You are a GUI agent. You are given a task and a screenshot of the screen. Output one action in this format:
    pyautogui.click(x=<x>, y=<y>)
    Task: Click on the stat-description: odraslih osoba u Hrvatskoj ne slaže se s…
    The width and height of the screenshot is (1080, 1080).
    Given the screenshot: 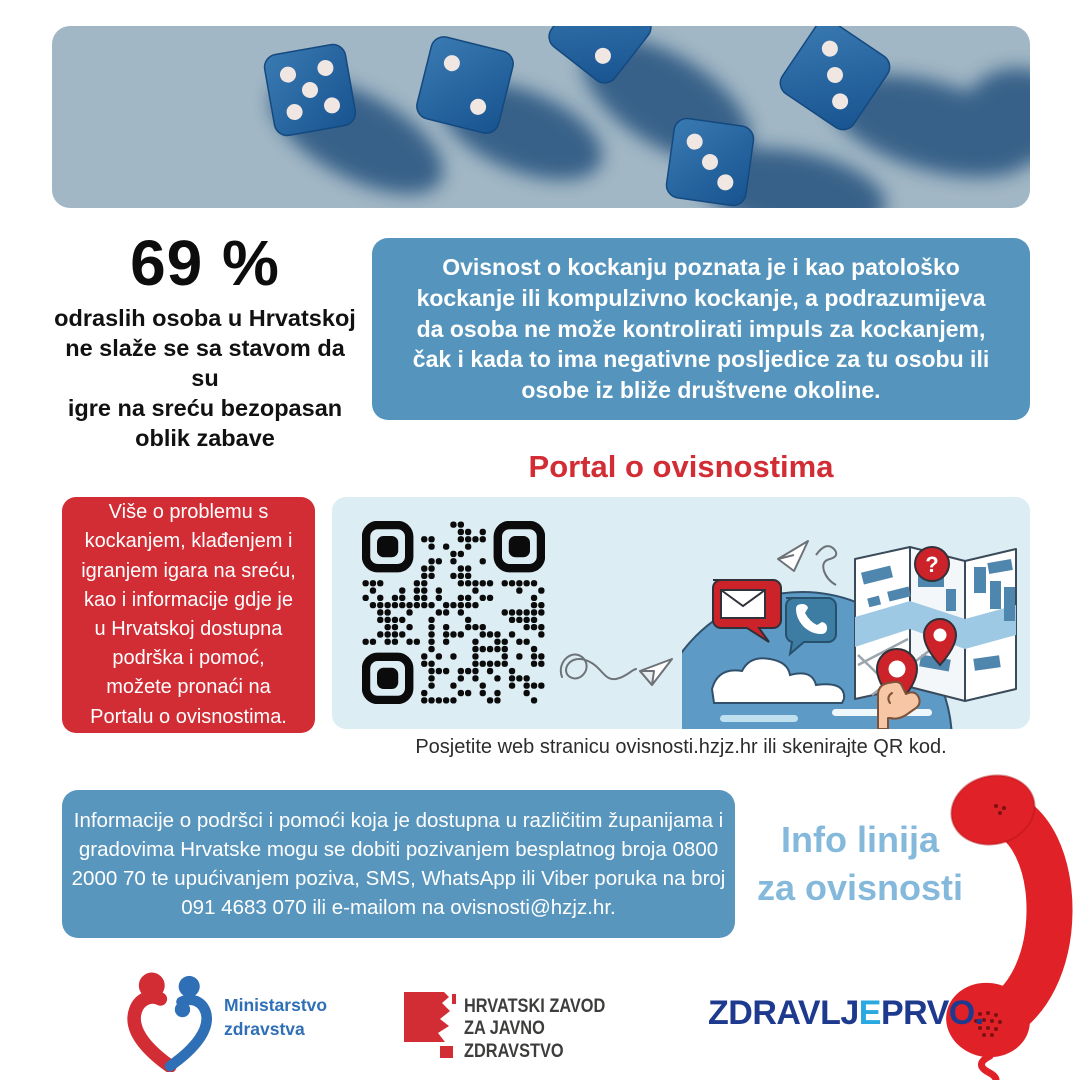 What is the action you would take?
    pyautogui.click(x=205, y=378)
    